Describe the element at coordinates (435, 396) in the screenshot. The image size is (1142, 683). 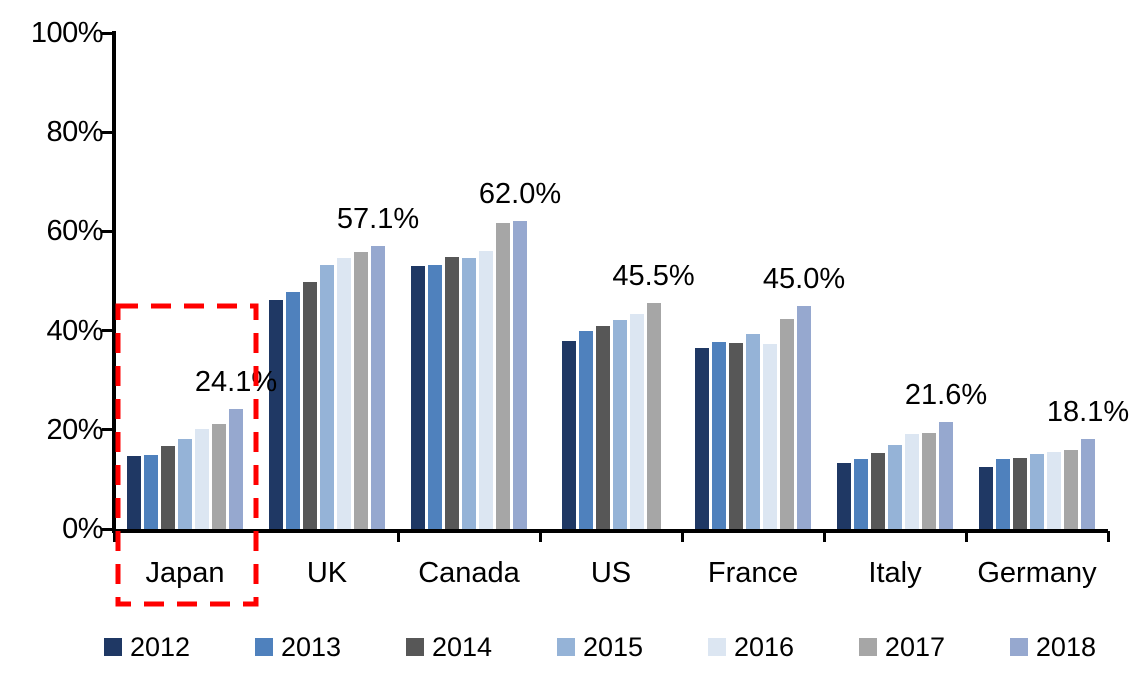
I see `bar-2013-canada` at that location.